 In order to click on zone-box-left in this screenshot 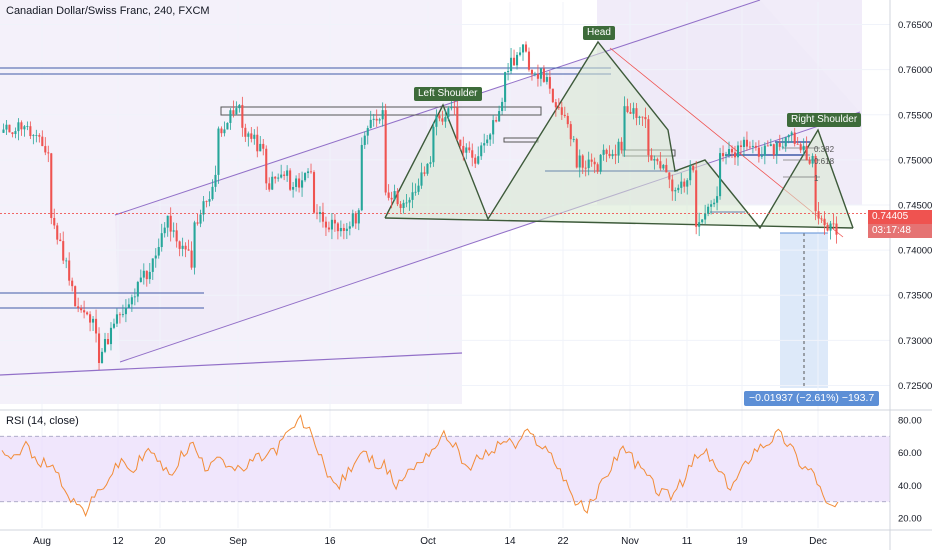, I will do `click(381, 111)`.